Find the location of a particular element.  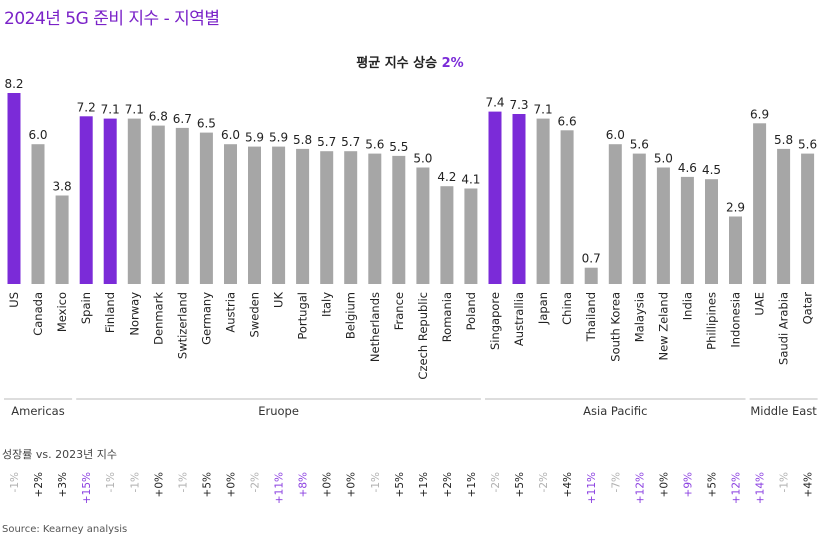

category-label: Malaysia is located at coordinates (639, 317).